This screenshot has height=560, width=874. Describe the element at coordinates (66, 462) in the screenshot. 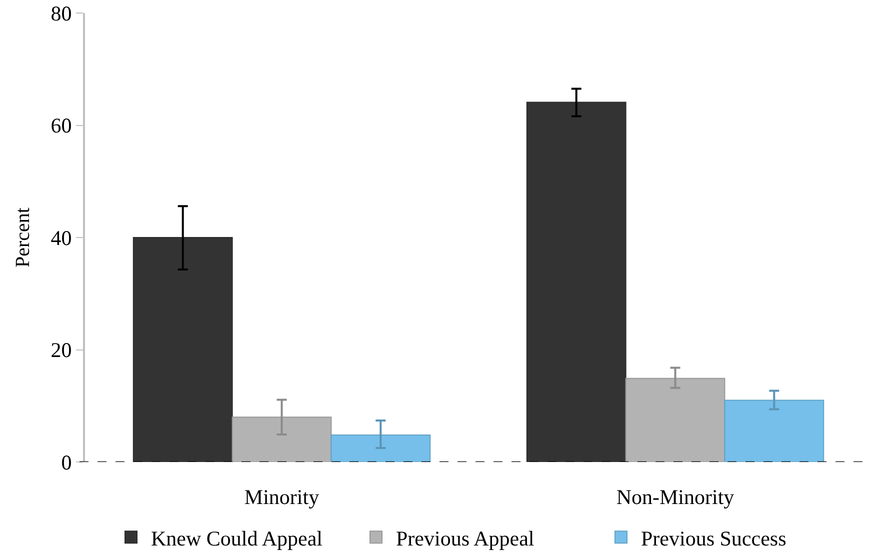

I see `y-tick-label: 0` at that location.